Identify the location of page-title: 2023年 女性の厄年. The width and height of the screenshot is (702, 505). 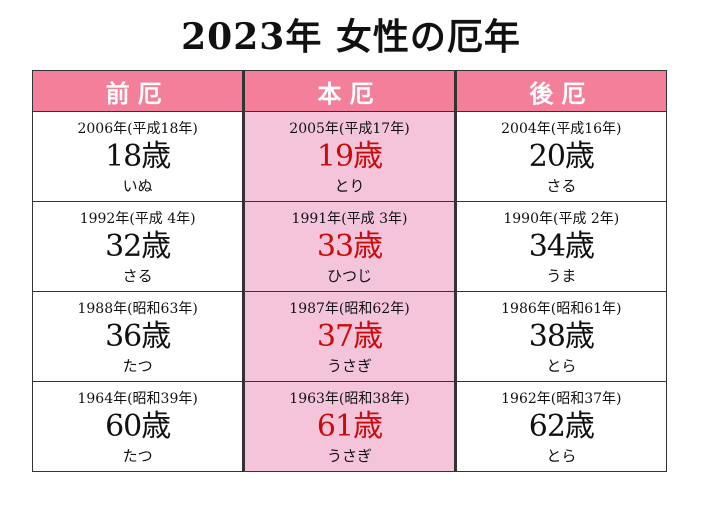
(351, 37).